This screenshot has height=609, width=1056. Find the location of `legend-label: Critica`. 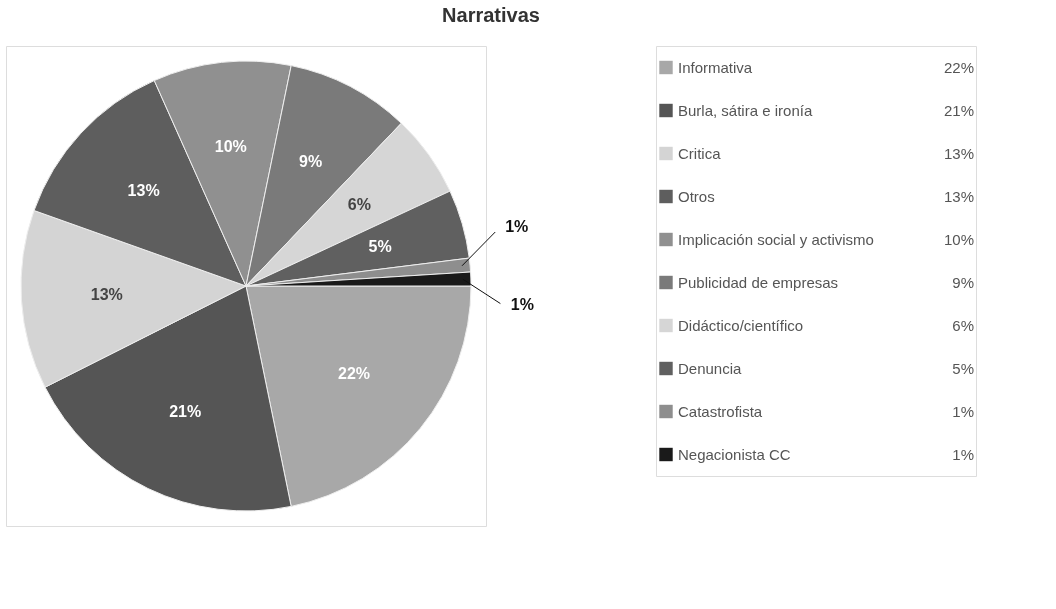

legend-label: Critica is located at coordinates (700, 153).